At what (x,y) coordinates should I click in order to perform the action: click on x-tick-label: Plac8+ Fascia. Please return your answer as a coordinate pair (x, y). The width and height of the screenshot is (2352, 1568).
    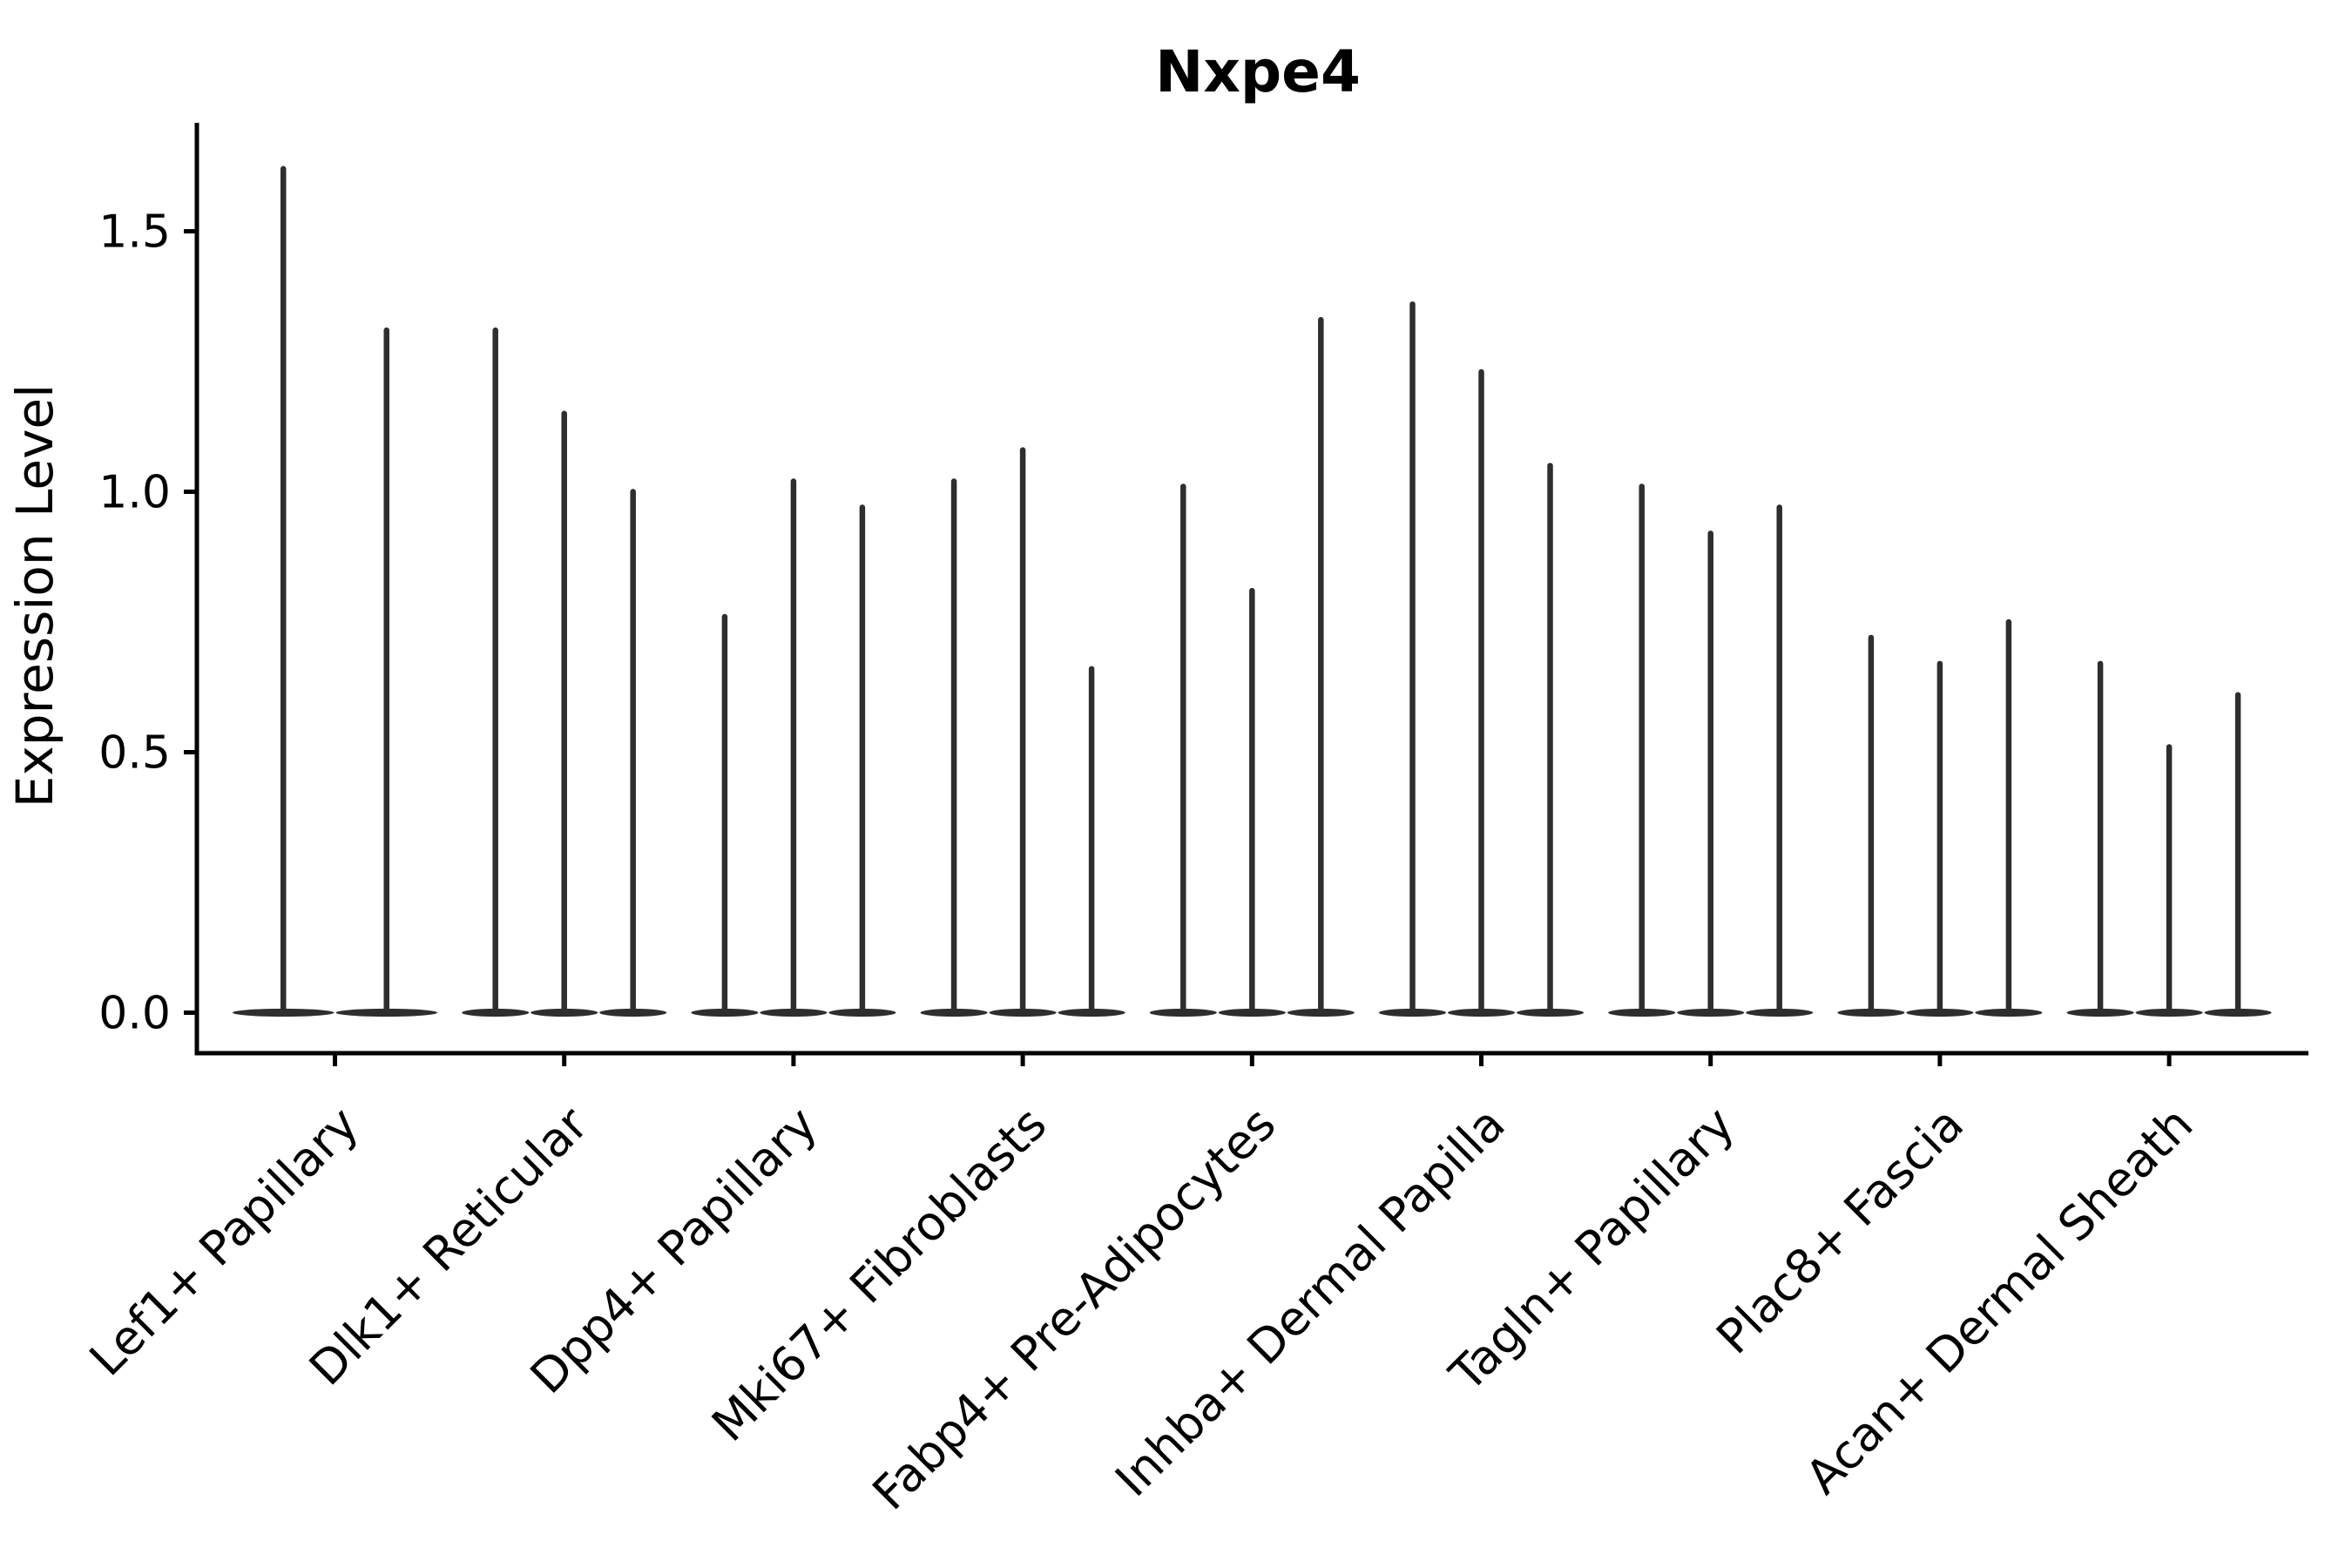
    Looking at the image, I should click on (1840, 1231).